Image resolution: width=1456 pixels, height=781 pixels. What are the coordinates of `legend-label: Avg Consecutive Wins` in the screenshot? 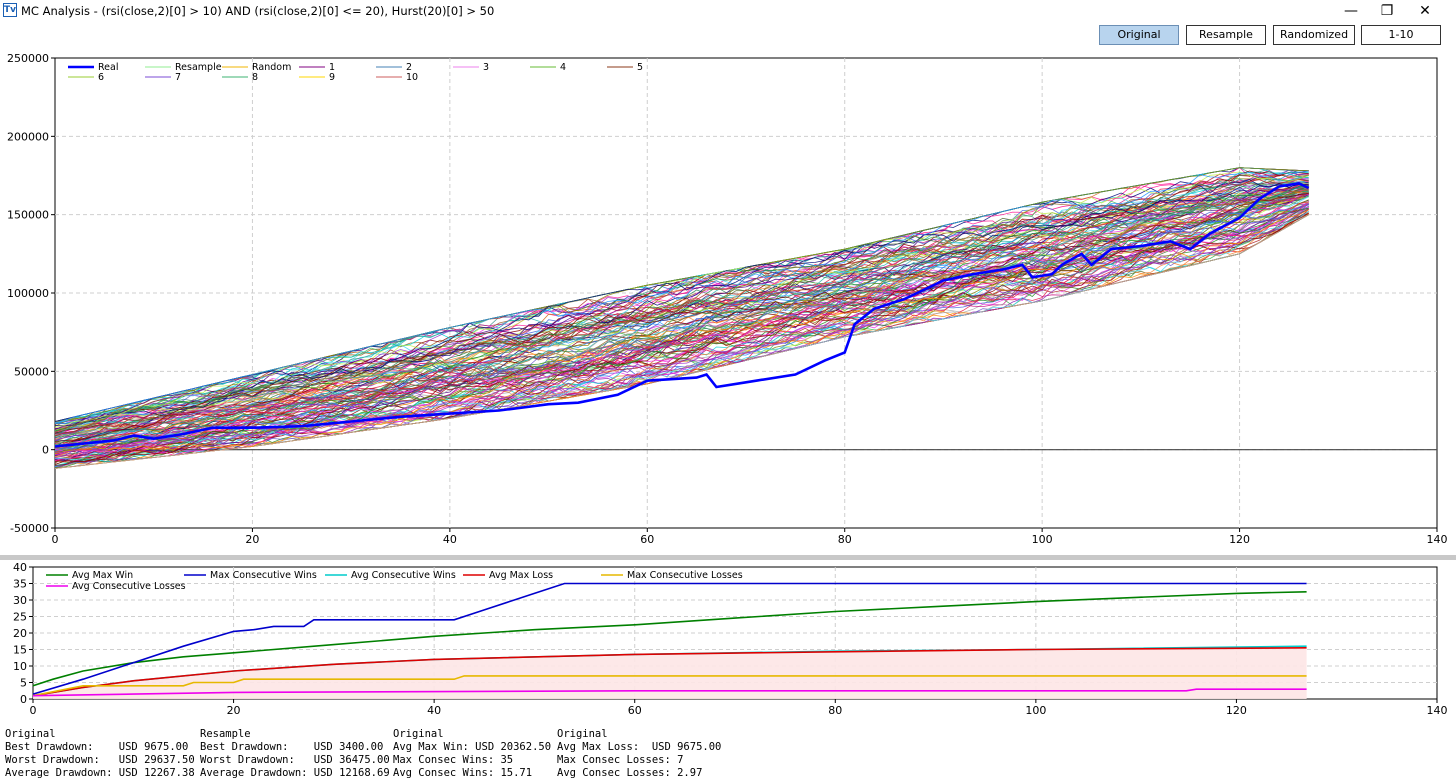 It's located at (403, 575).